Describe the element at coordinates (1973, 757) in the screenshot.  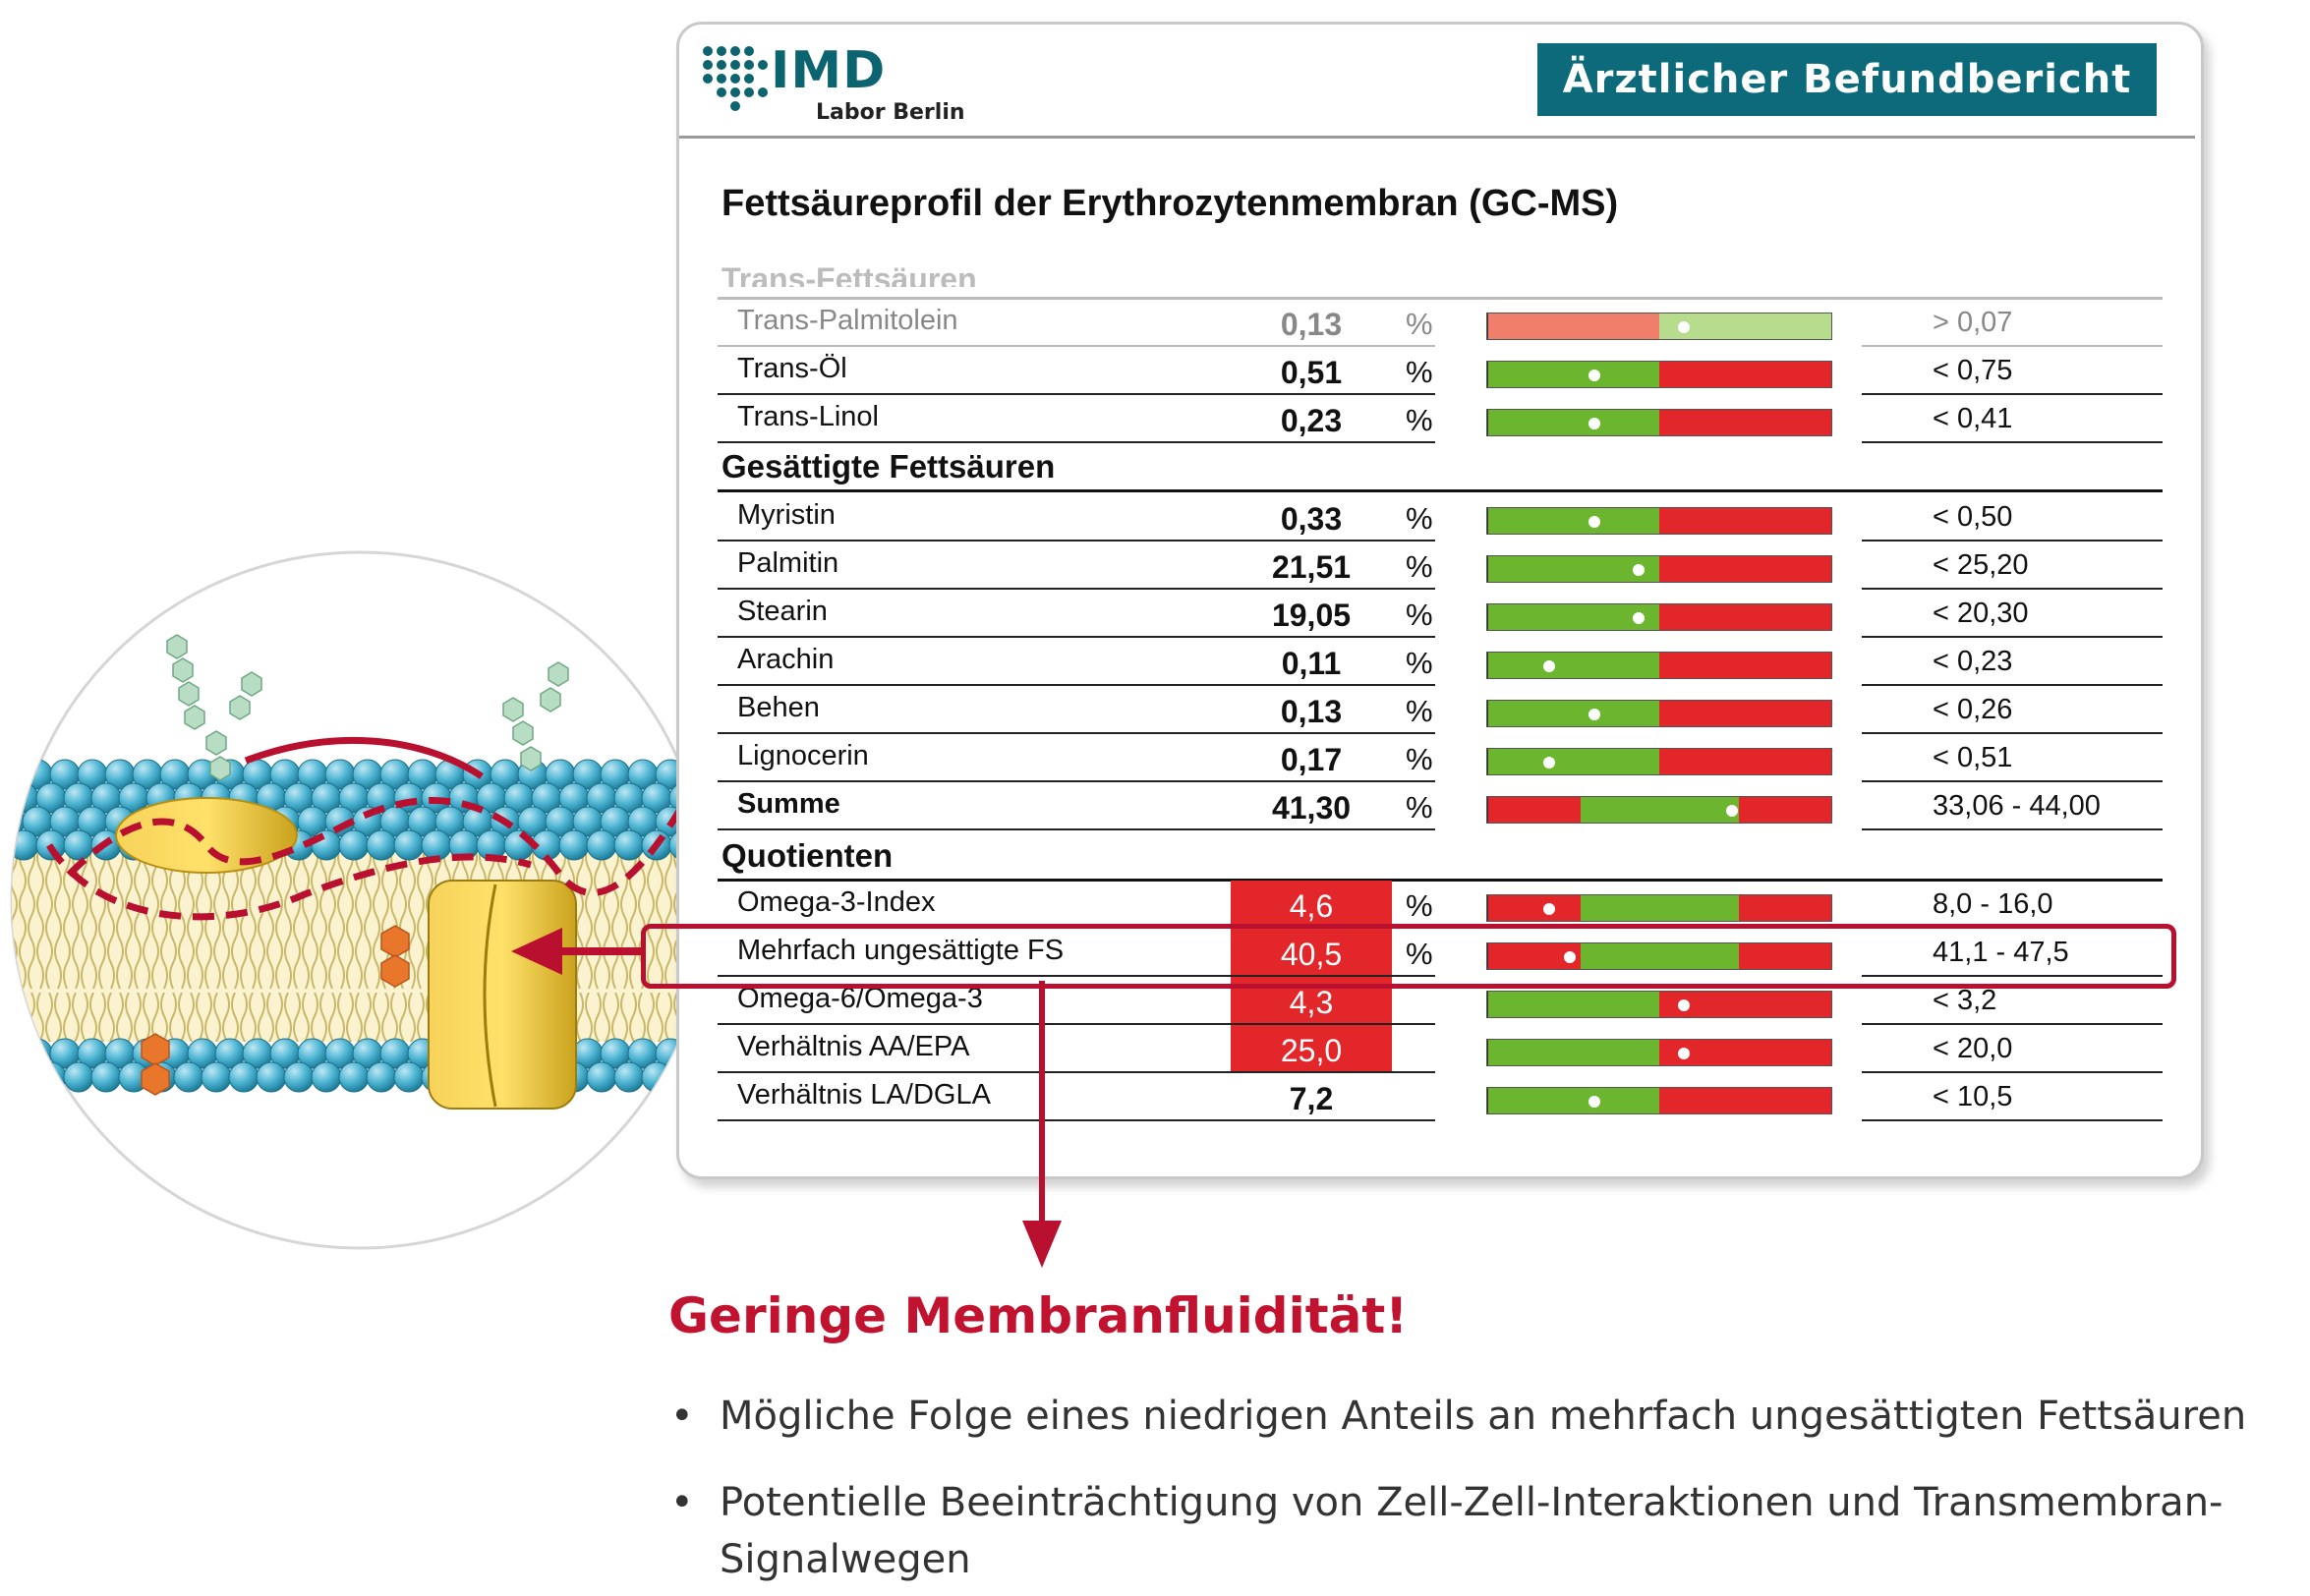
I see `reference-range: < 0,51` at that location.